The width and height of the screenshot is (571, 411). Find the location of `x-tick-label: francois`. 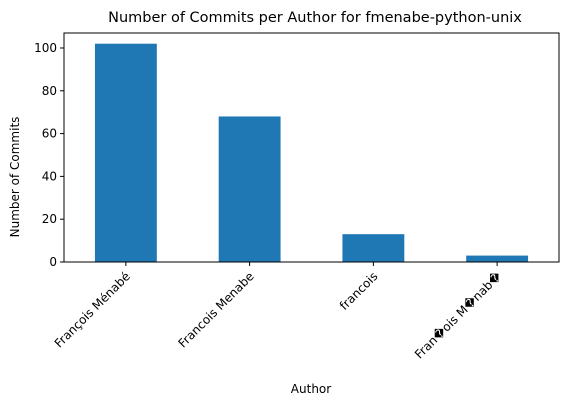

x-tick-label: francois is located at coordinates (359, 291).